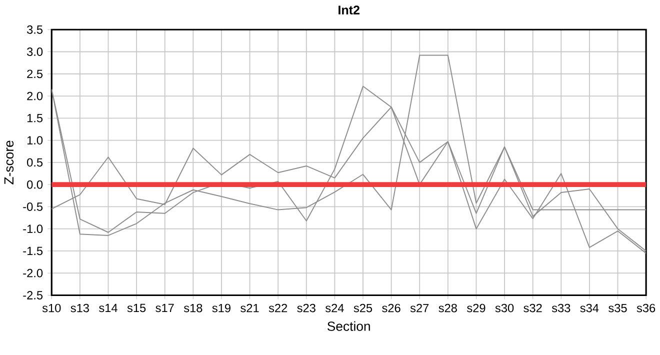 The height and width of the screenshot is (355, 660). I want to click on x-tick-label: s32, so click(533, 308).